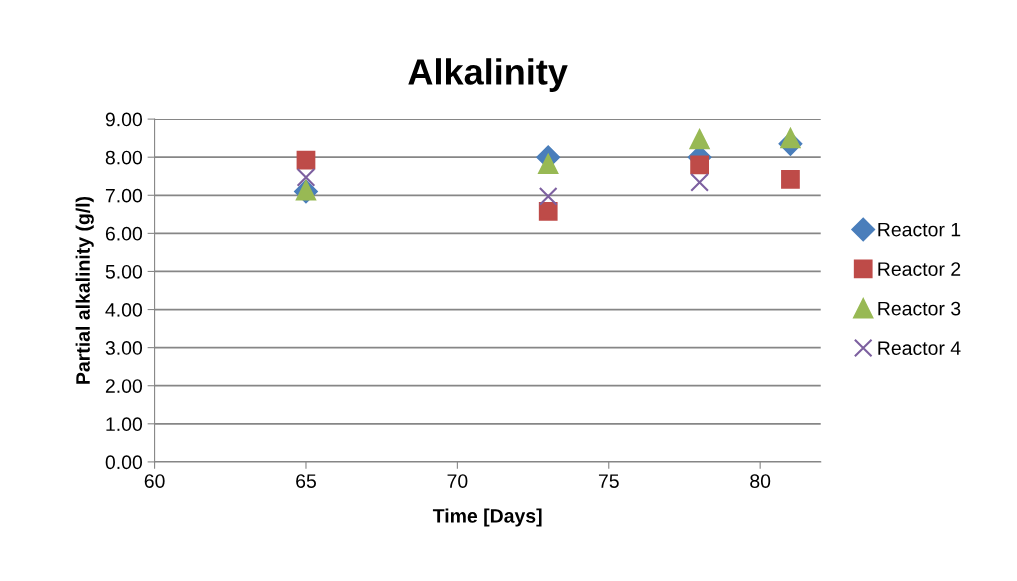 The width and height of the screenshot is (1017, 581). I want to click on legend-label: Reactor 3, so click(919, 308).